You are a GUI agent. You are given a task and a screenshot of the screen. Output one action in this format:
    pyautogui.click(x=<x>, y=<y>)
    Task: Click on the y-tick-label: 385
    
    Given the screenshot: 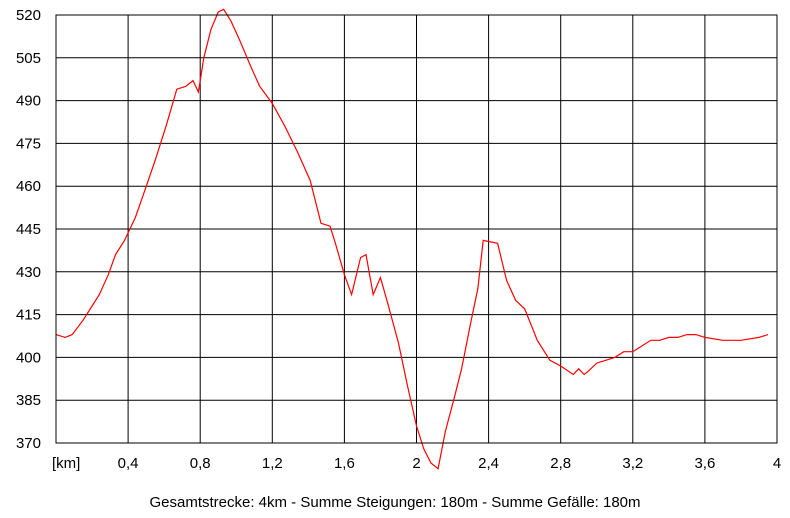 What is the action you would take?
    pyautogui.click(x=28, y=400)
    